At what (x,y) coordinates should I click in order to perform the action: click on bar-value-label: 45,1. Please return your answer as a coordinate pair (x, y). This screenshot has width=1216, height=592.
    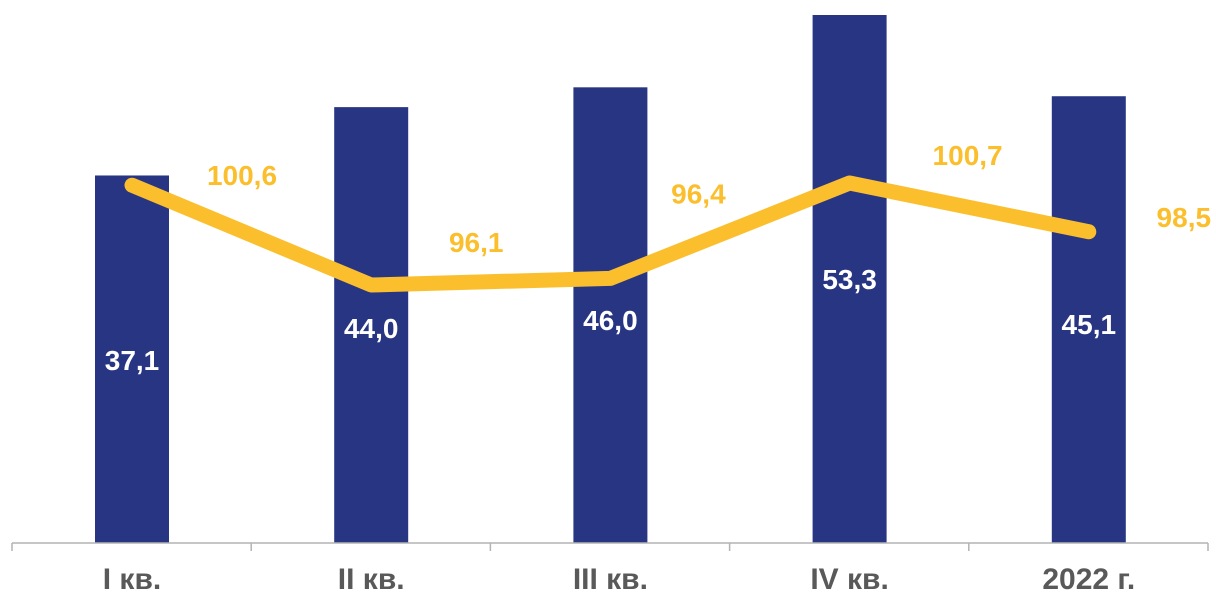
    Looking at the image, I should click on (1089, 324).